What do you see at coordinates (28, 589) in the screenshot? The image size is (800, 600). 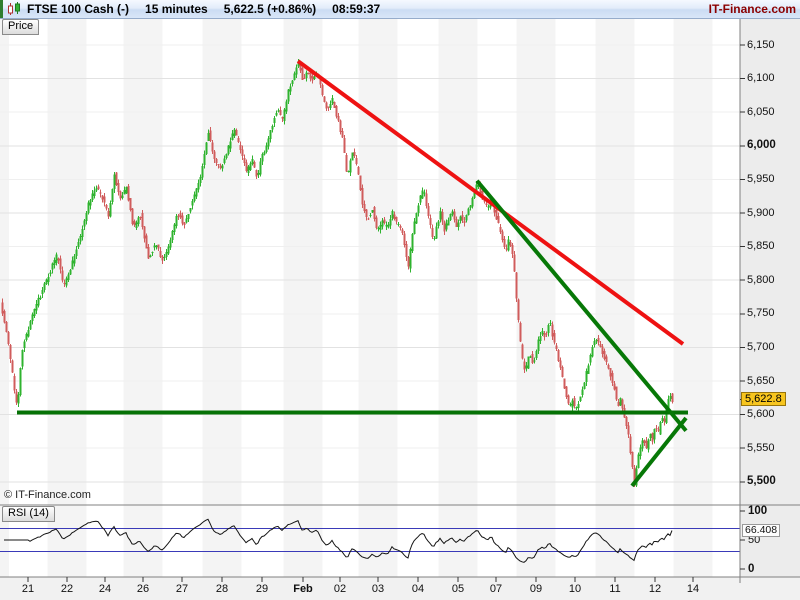 I see `time-axis-label: 21` at bounding box center [28, 589].